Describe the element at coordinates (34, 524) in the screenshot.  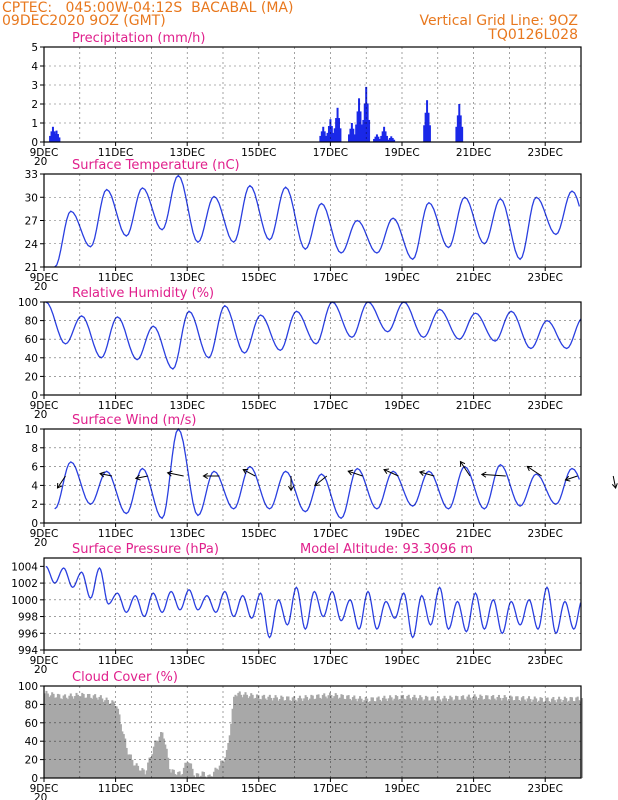
I see `y-tick-label: 0` at that location.